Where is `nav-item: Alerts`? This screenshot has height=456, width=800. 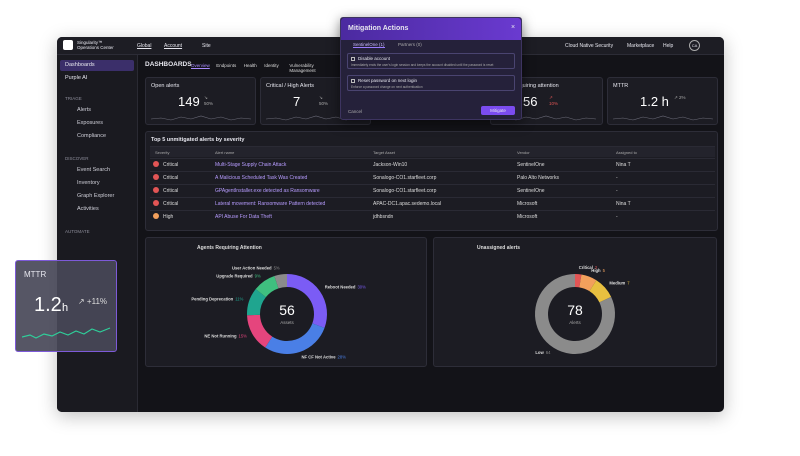 nav-item: Alerts is located at coordinates (84, 110).